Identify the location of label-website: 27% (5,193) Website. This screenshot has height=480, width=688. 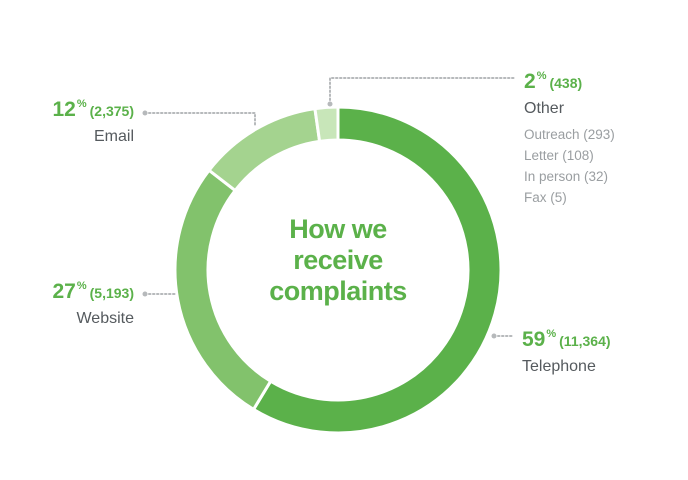
(94, 304).